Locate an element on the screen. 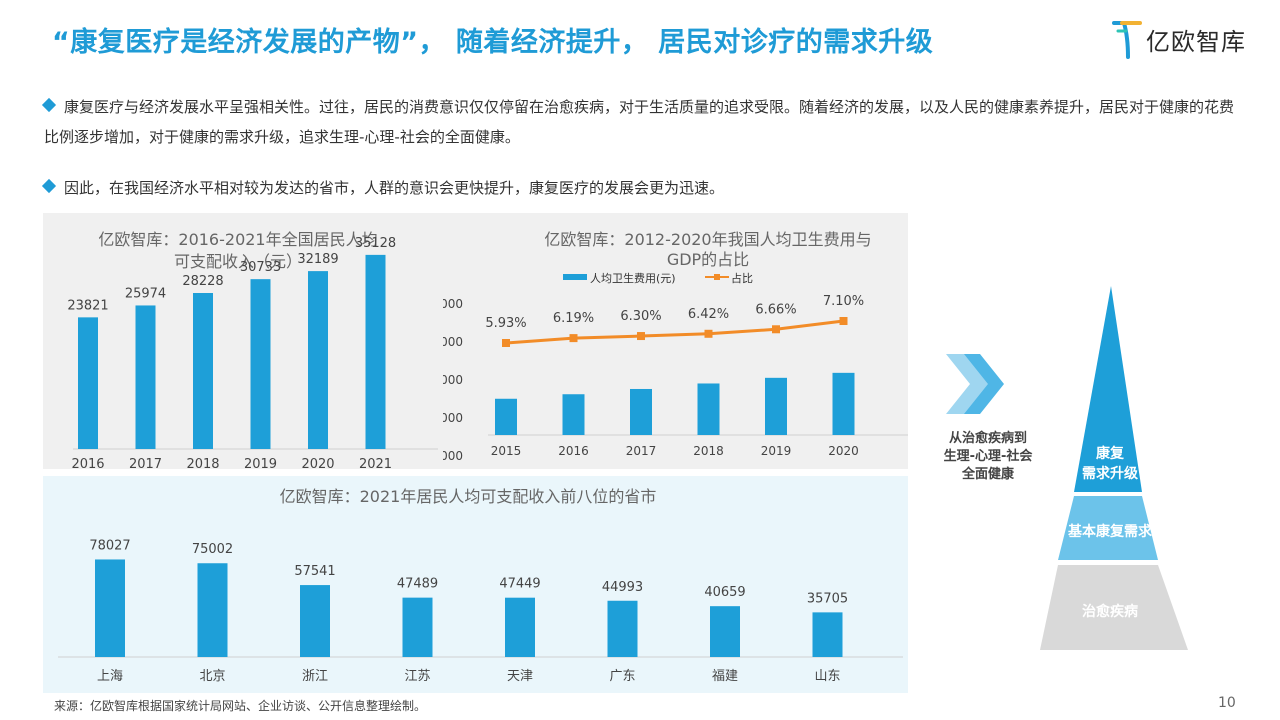 Image resolution: width=1280 pixels, height=720 pixels. chart2-line-label: 5.93% is located at coordinates (505, 323).